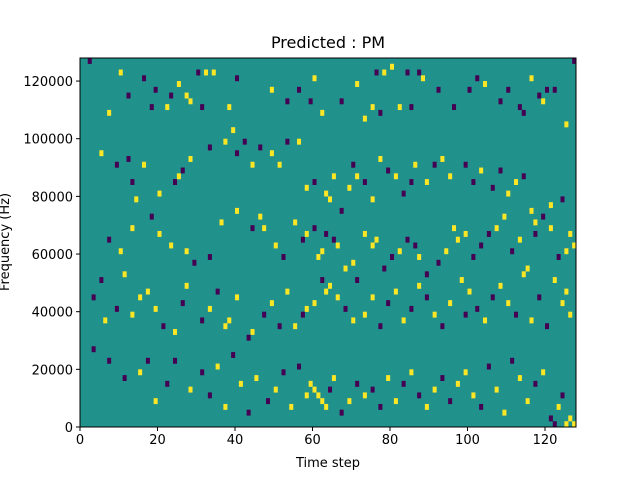  I want to click on y-tick-label: 60000, so click(52, 255).